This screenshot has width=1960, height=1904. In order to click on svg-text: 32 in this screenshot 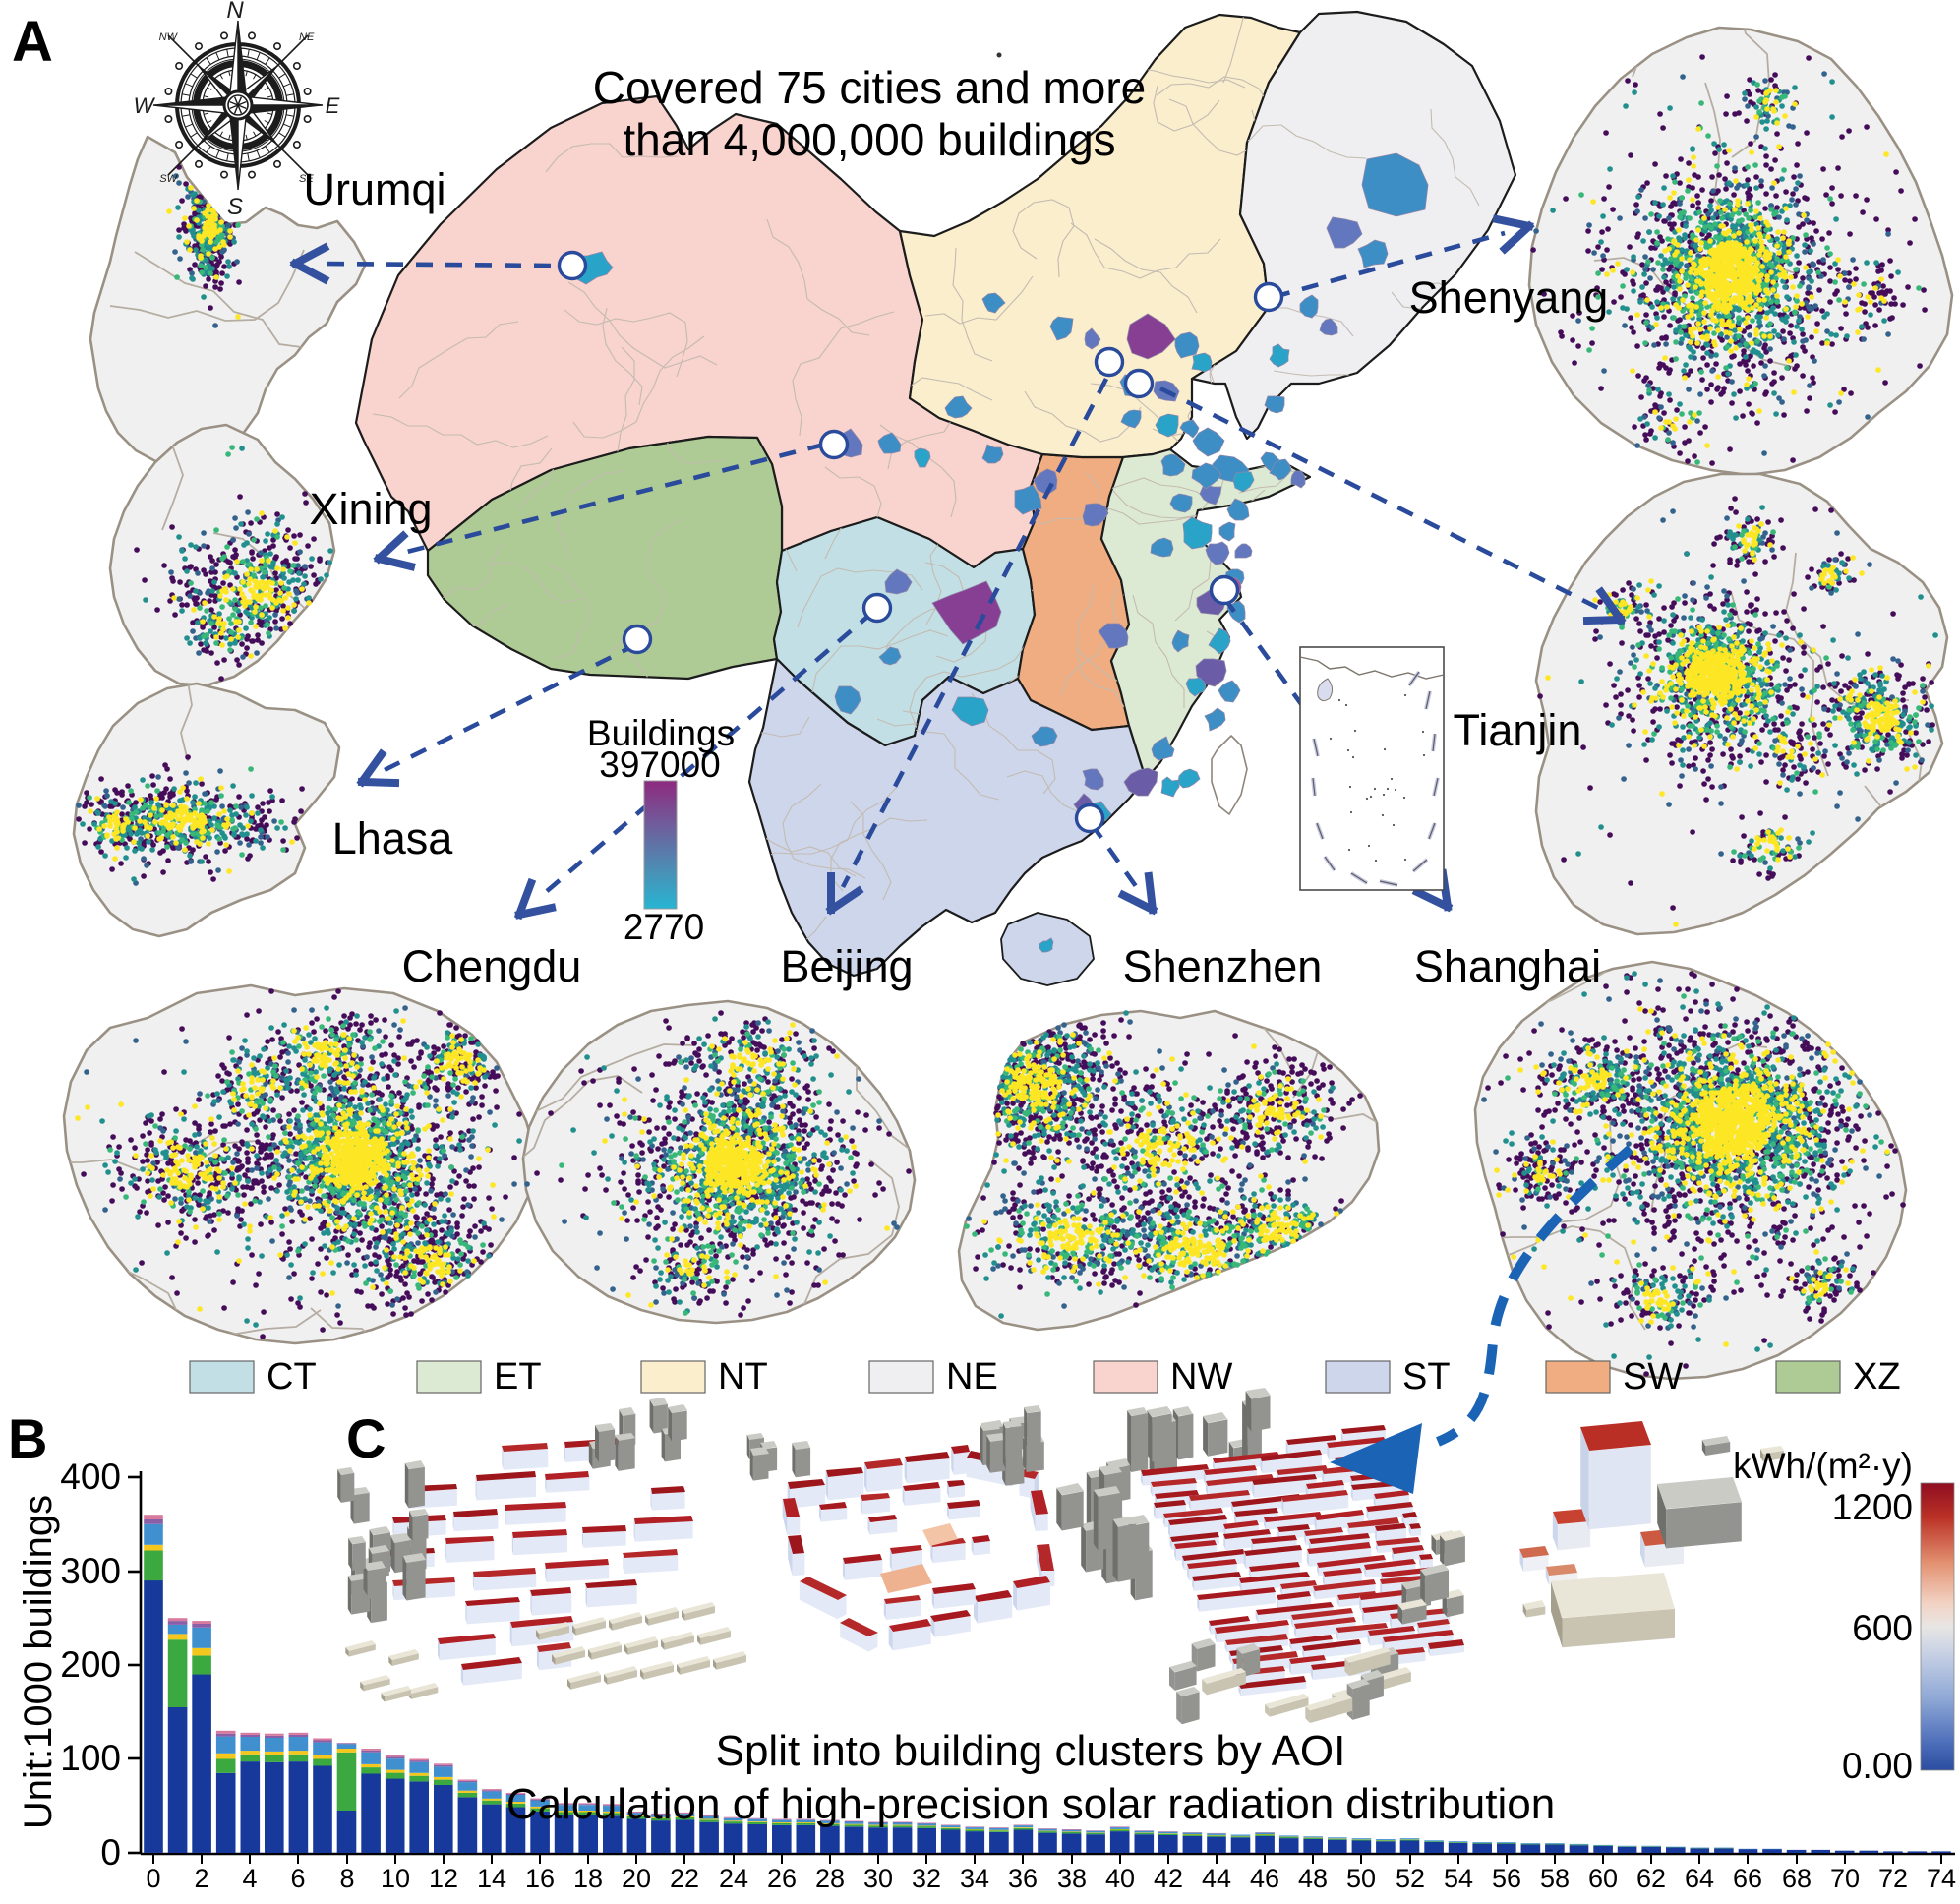, I will do `click(927, 1878)`.